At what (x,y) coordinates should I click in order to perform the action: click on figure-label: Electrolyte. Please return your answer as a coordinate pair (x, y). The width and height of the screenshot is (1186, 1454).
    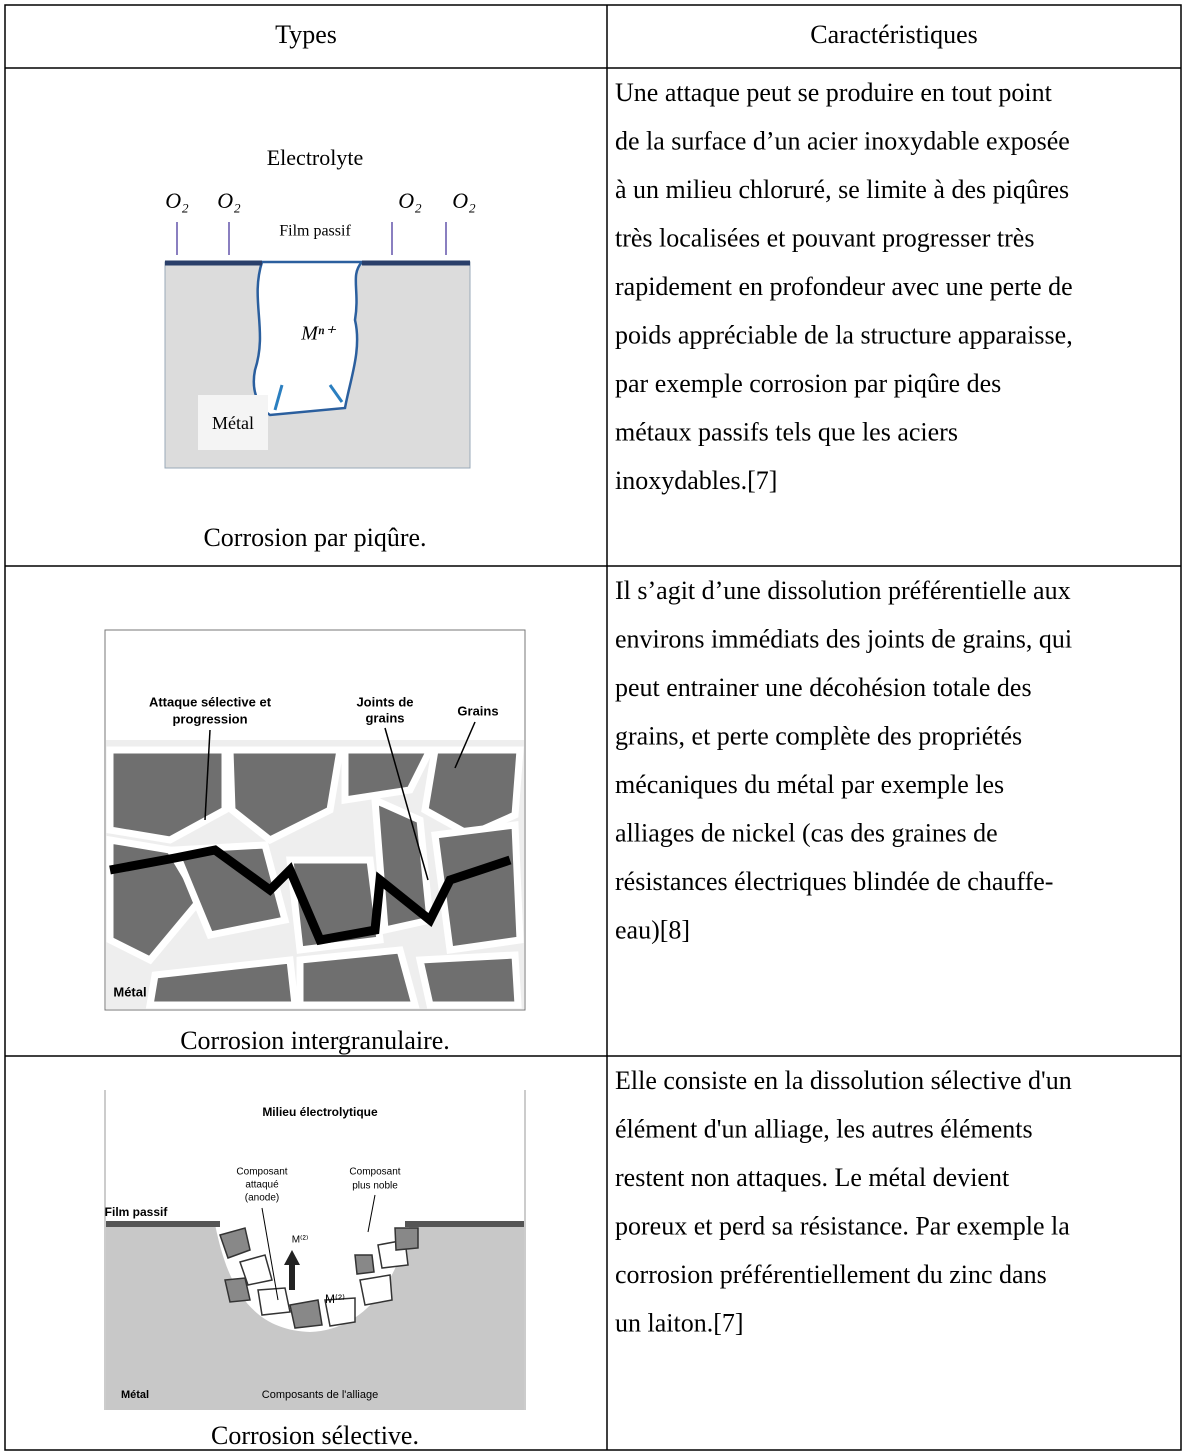
    Looking at the image, I should click on (315, 157).